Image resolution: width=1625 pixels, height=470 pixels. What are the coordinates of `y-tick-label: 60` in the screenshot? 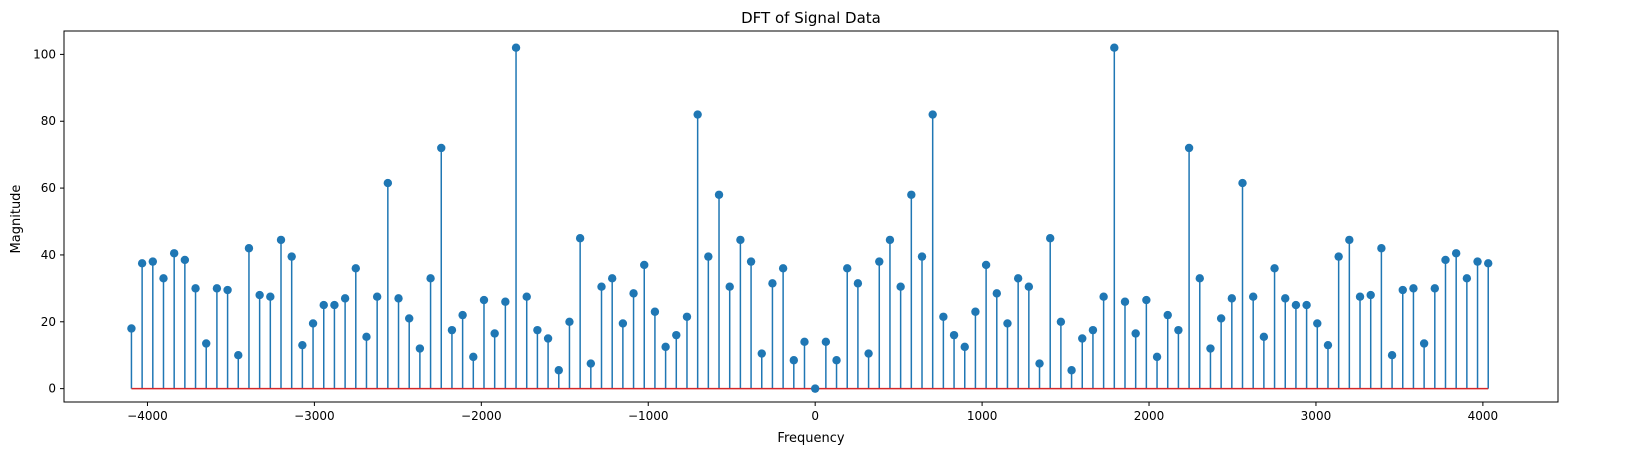 It's located at (48, 188).